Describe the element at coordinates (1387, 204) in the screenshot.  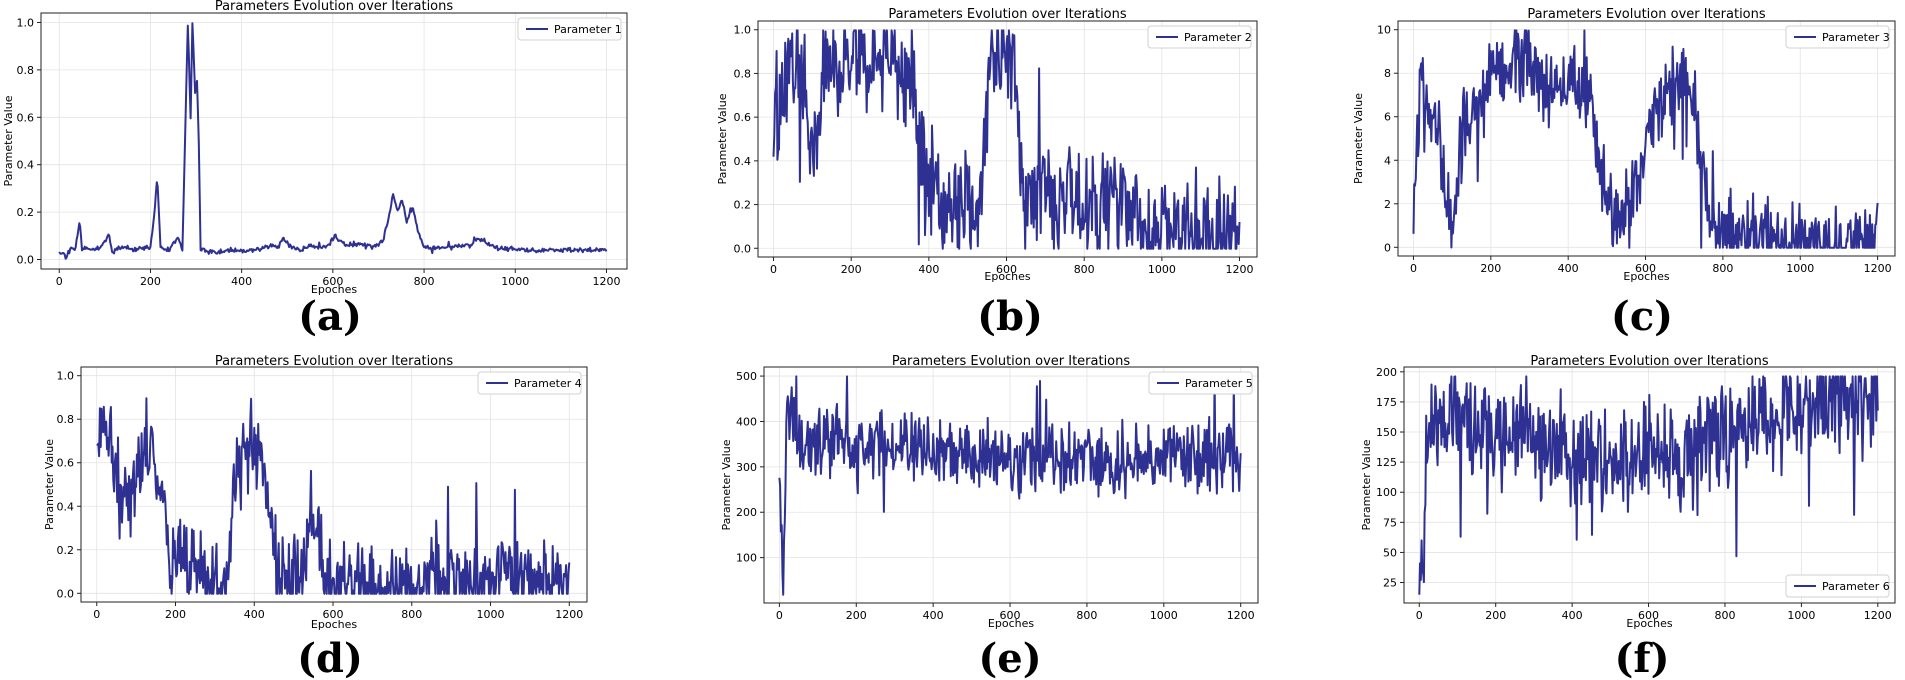
I see `y-tick-label: 2` at that location.